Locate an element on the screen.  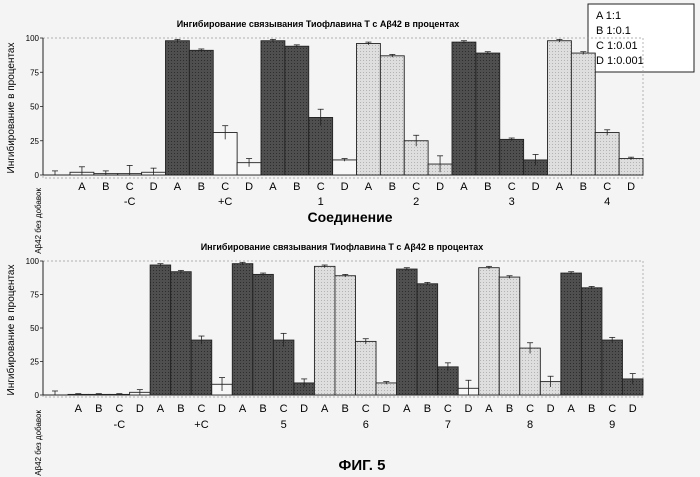
chart-2-y-tick-label: 50 is located at coordinates (34, 328).